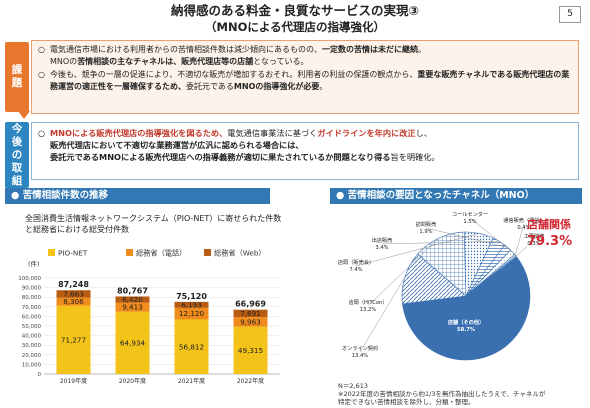  What do you see at coordinates (17, 83) in the screenshot?
I see `issues-tab-char: 題` at bounding box center [17, 83].